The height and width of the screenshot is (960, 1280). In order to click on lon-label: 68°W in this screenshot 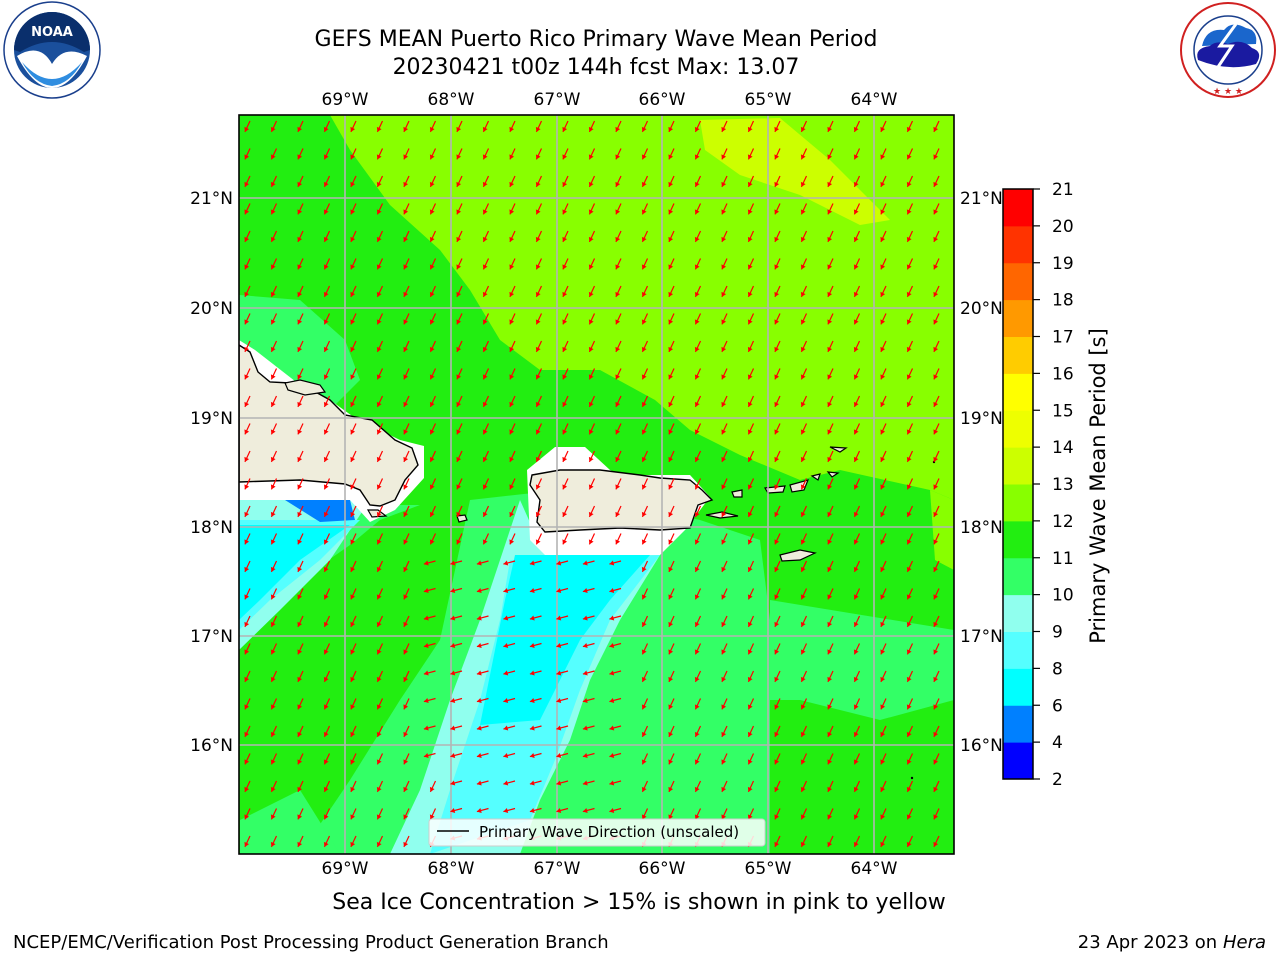, I will do `click(451, 100)`.